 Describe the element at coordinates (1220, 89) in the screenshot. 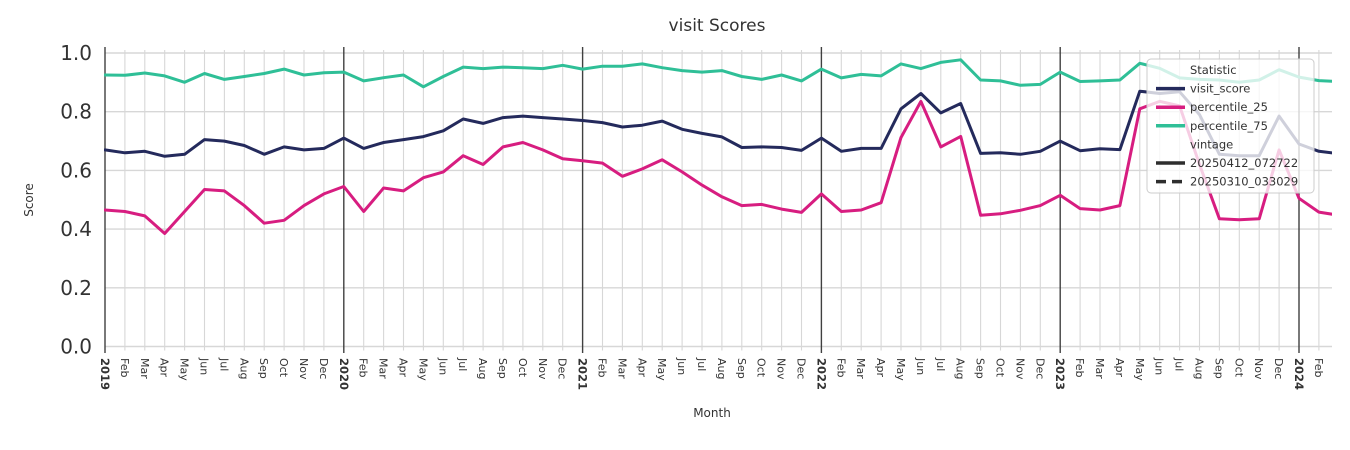

I see `legend-entry-visit_score-label: visit_score` at that location.